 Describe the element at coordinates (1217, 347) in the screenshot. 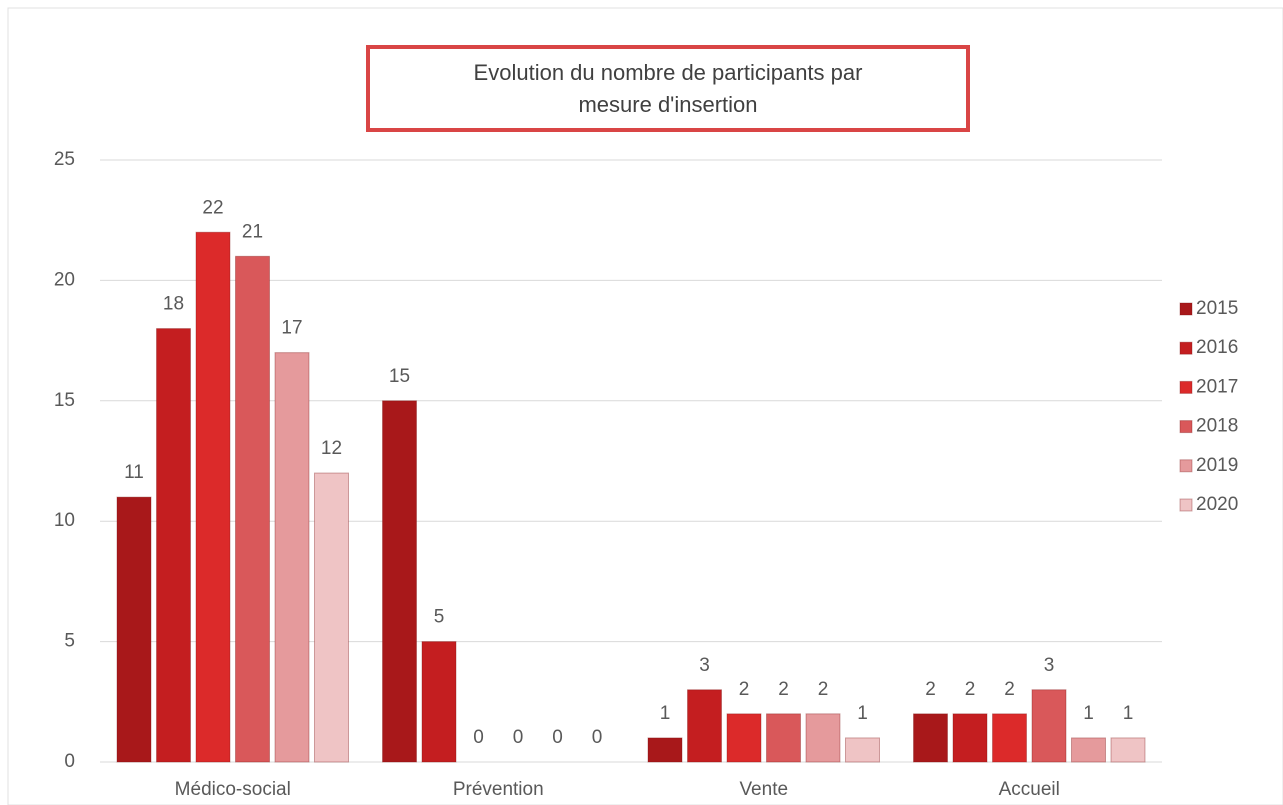

I see `legend-label: 2016` at that location.